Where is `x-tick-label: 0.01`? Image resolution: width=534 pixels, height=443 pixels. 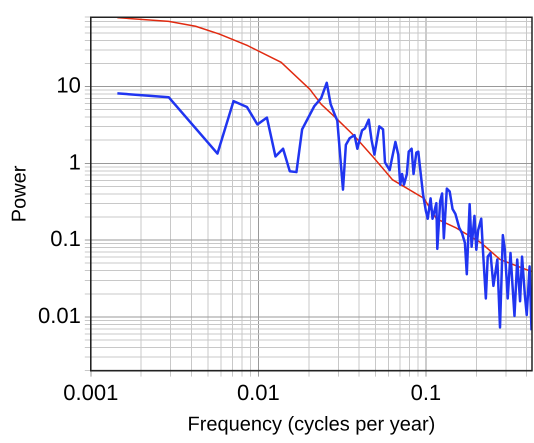
x-tick-label: 0.01 is located at coordinates (258, 392).